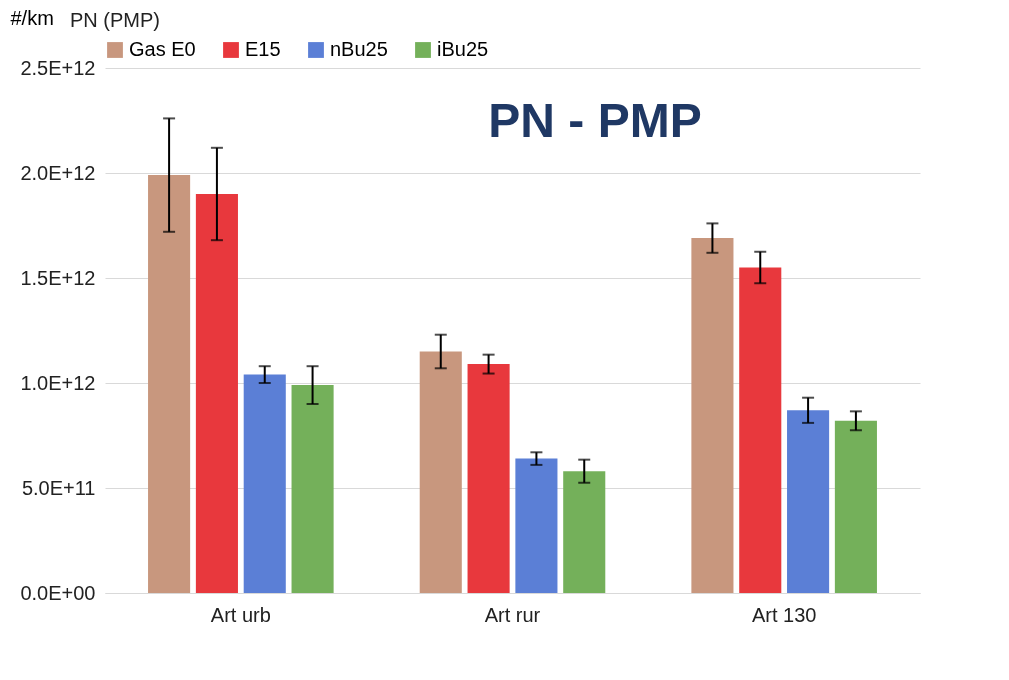 Image resolution: width=1009 pixels, height=680 pixels. What do you see at coordinates (263, 49) in the screenshot?
I see `legend-label: E15` at bounding box center [263, 49].